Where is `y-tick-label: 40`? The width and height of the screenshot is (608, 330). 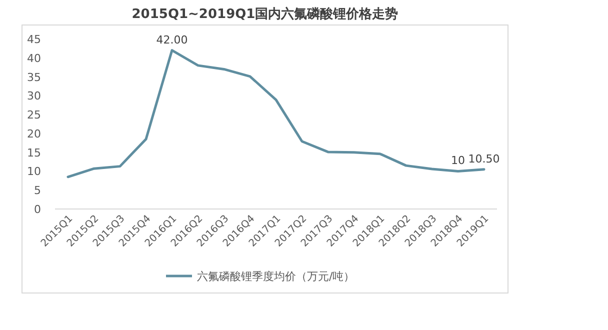 y-tick-label: 40 is located at coordinates (34, 58).